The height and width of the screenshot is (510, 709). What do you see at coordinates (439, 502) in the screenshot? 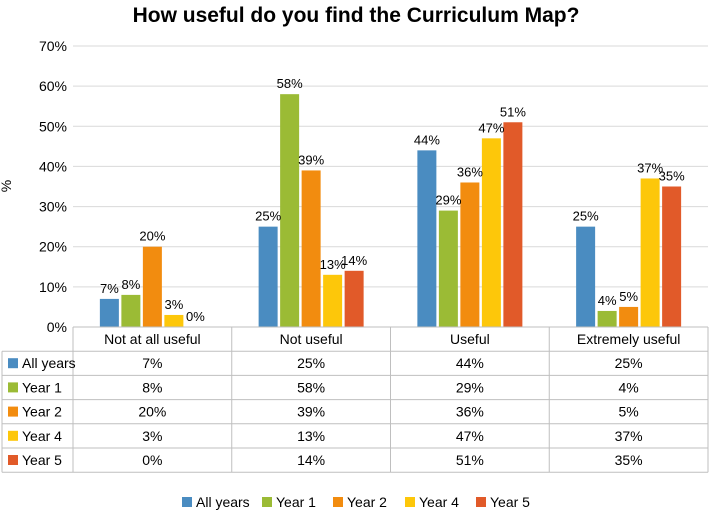
I see `legend-label: Year 4` at bounding box center [439, 502].